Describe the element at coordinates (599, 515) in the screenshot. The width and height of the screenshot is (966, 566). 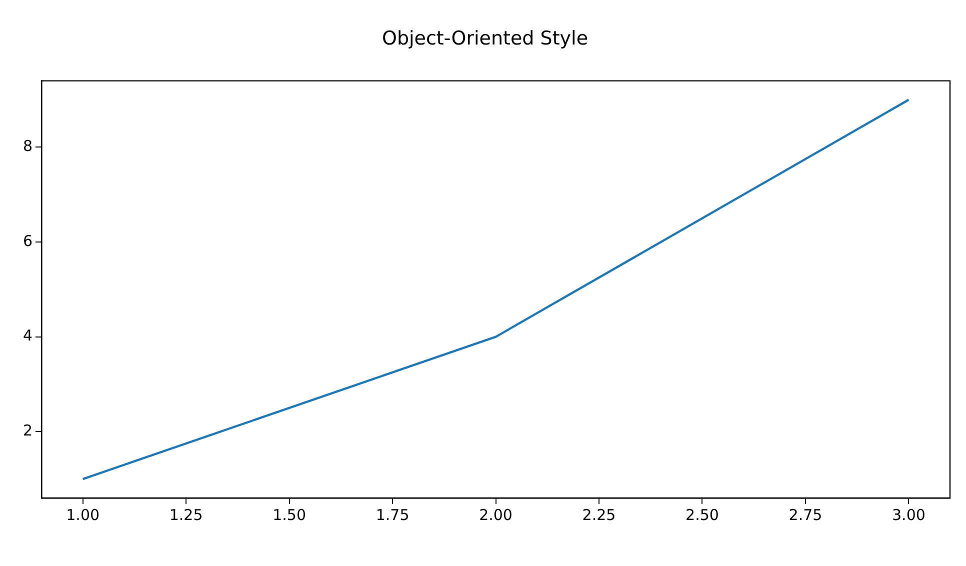
I see `x-tick-label: 2.25` at that location.